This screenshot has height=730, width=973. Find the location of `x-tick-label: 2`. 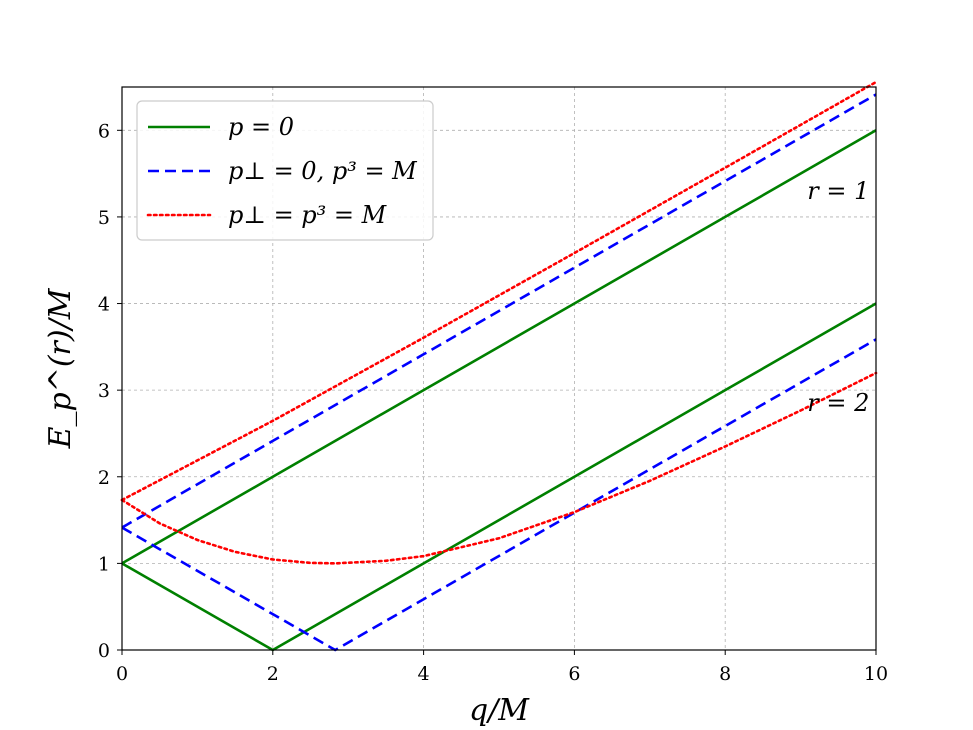

x-tick-label: 2 is located at coordinates (273, 674).